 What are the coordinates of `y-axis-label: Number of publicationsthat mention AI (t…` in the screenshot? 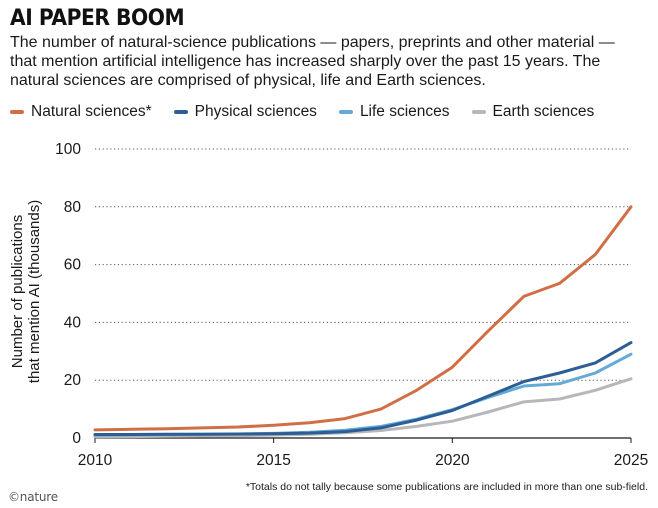 It's located at (26, 291).